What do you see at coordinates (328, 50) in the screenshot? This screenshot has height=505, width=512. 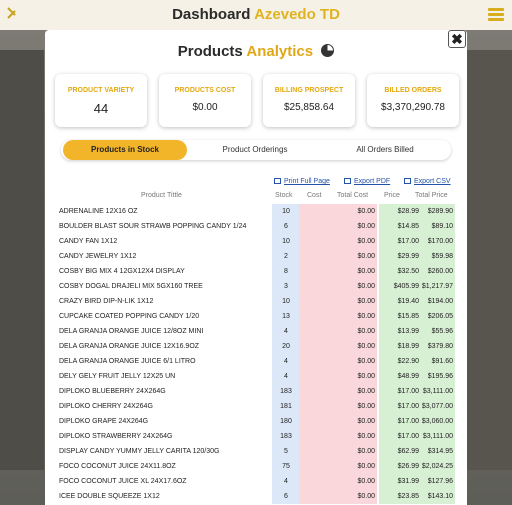 I see `pie-chart-icon` at bounding box center [328, 50].